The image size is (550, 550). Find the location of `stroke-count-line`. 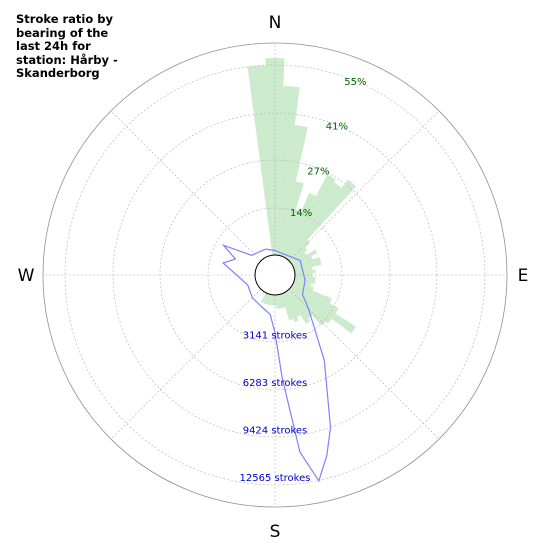

stroke-count-line is located at coordinates (276, 363).